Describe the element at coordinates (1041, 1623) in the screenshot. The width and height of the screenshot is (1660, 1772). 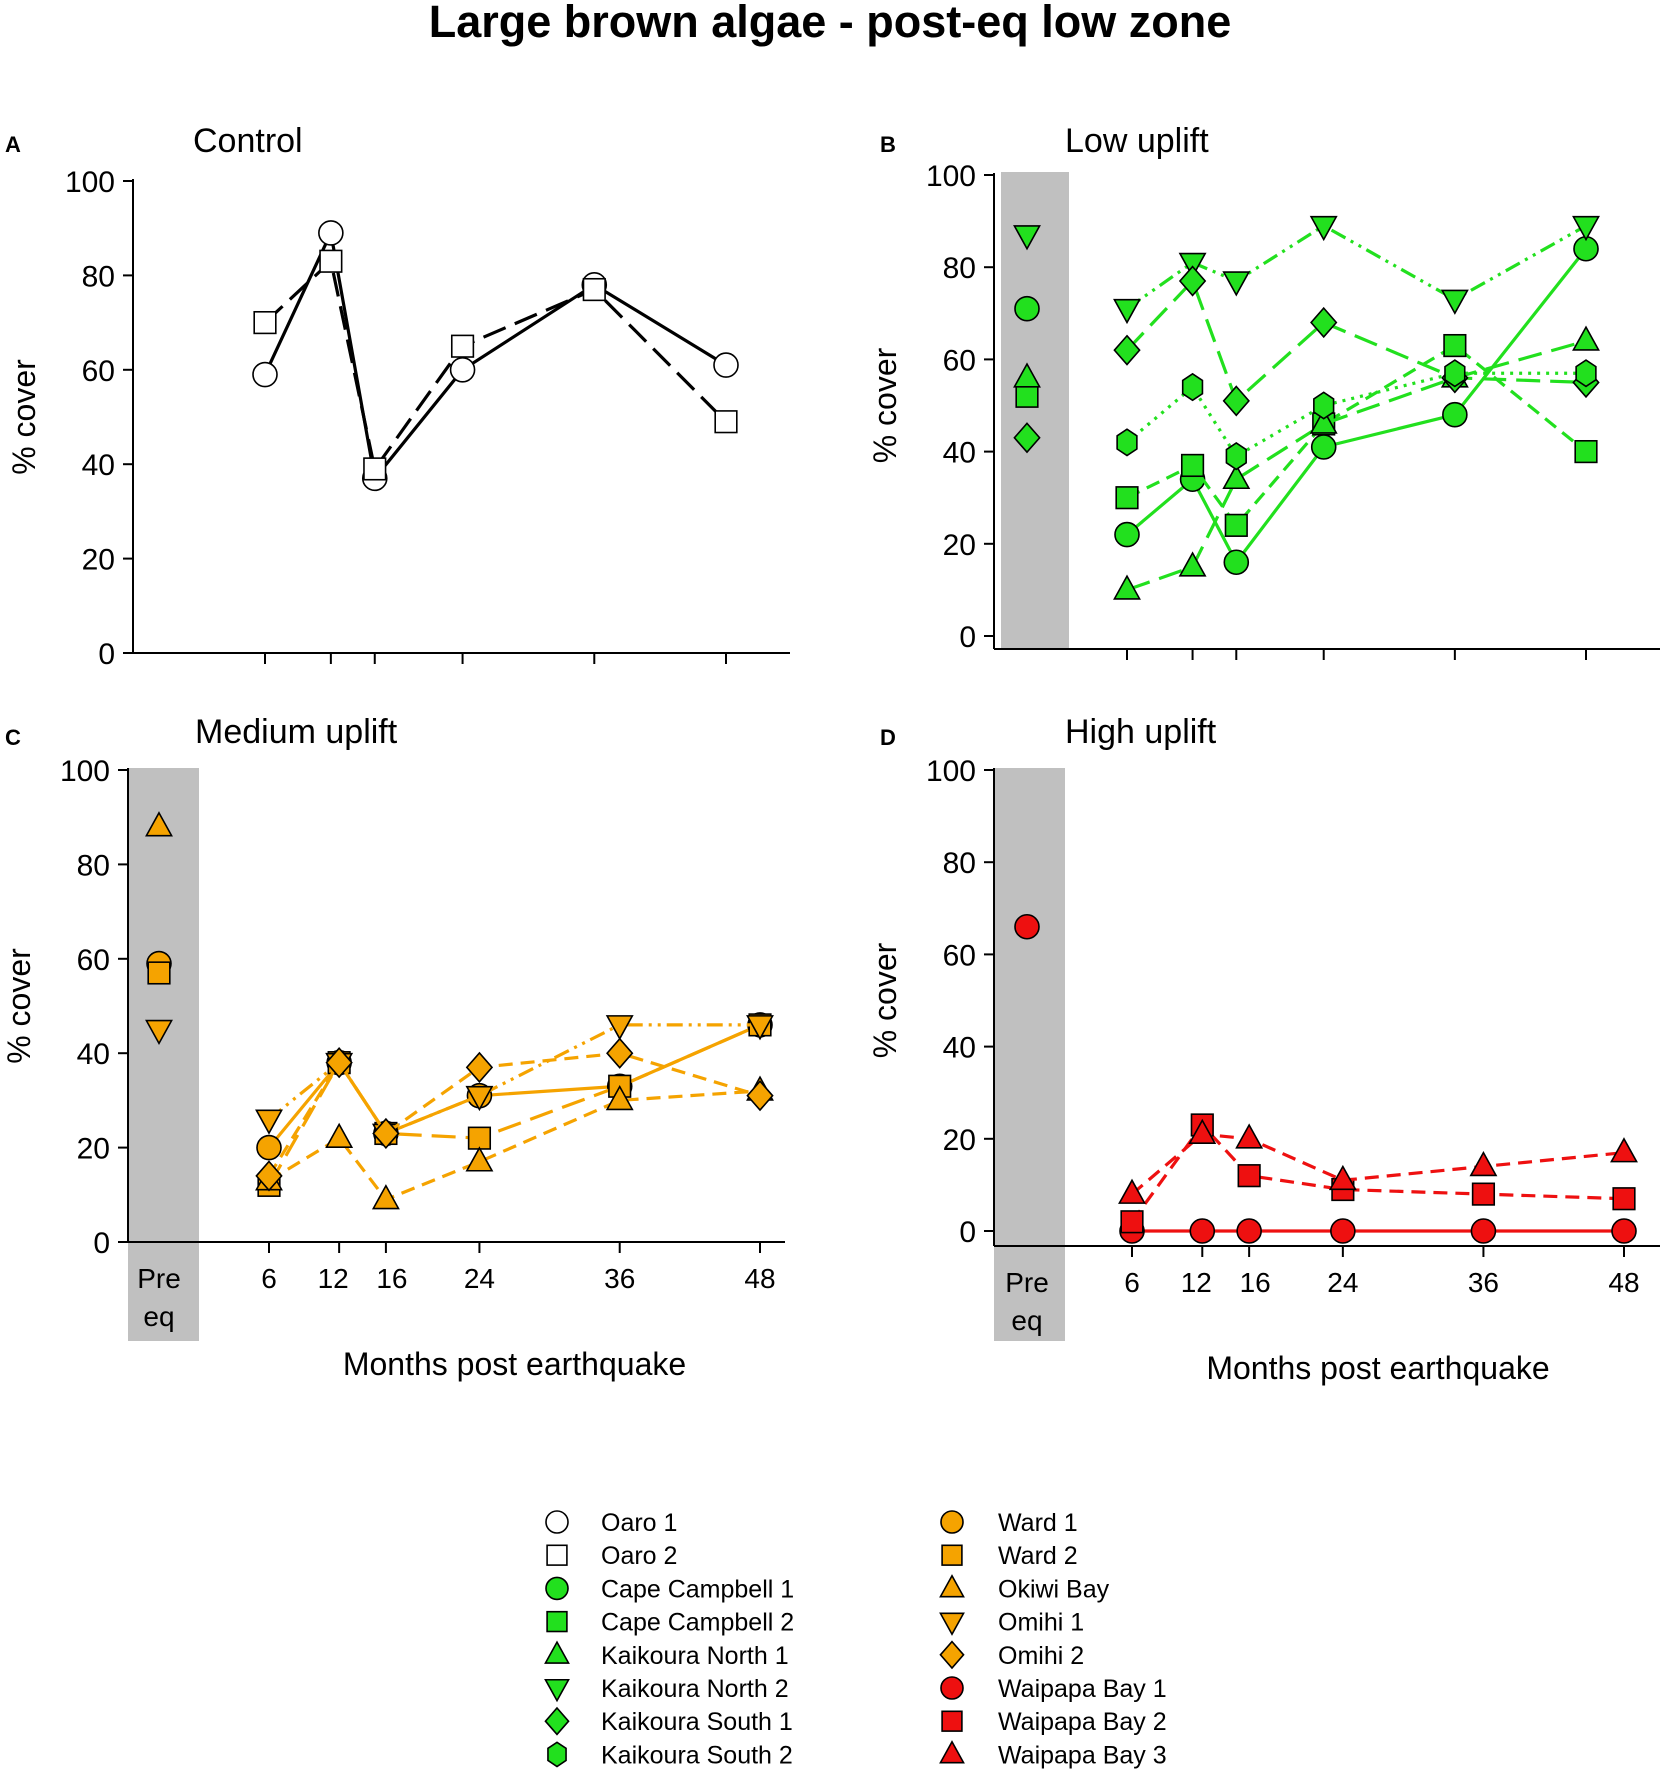
I see `legend-label: Omihi 1` at that location.